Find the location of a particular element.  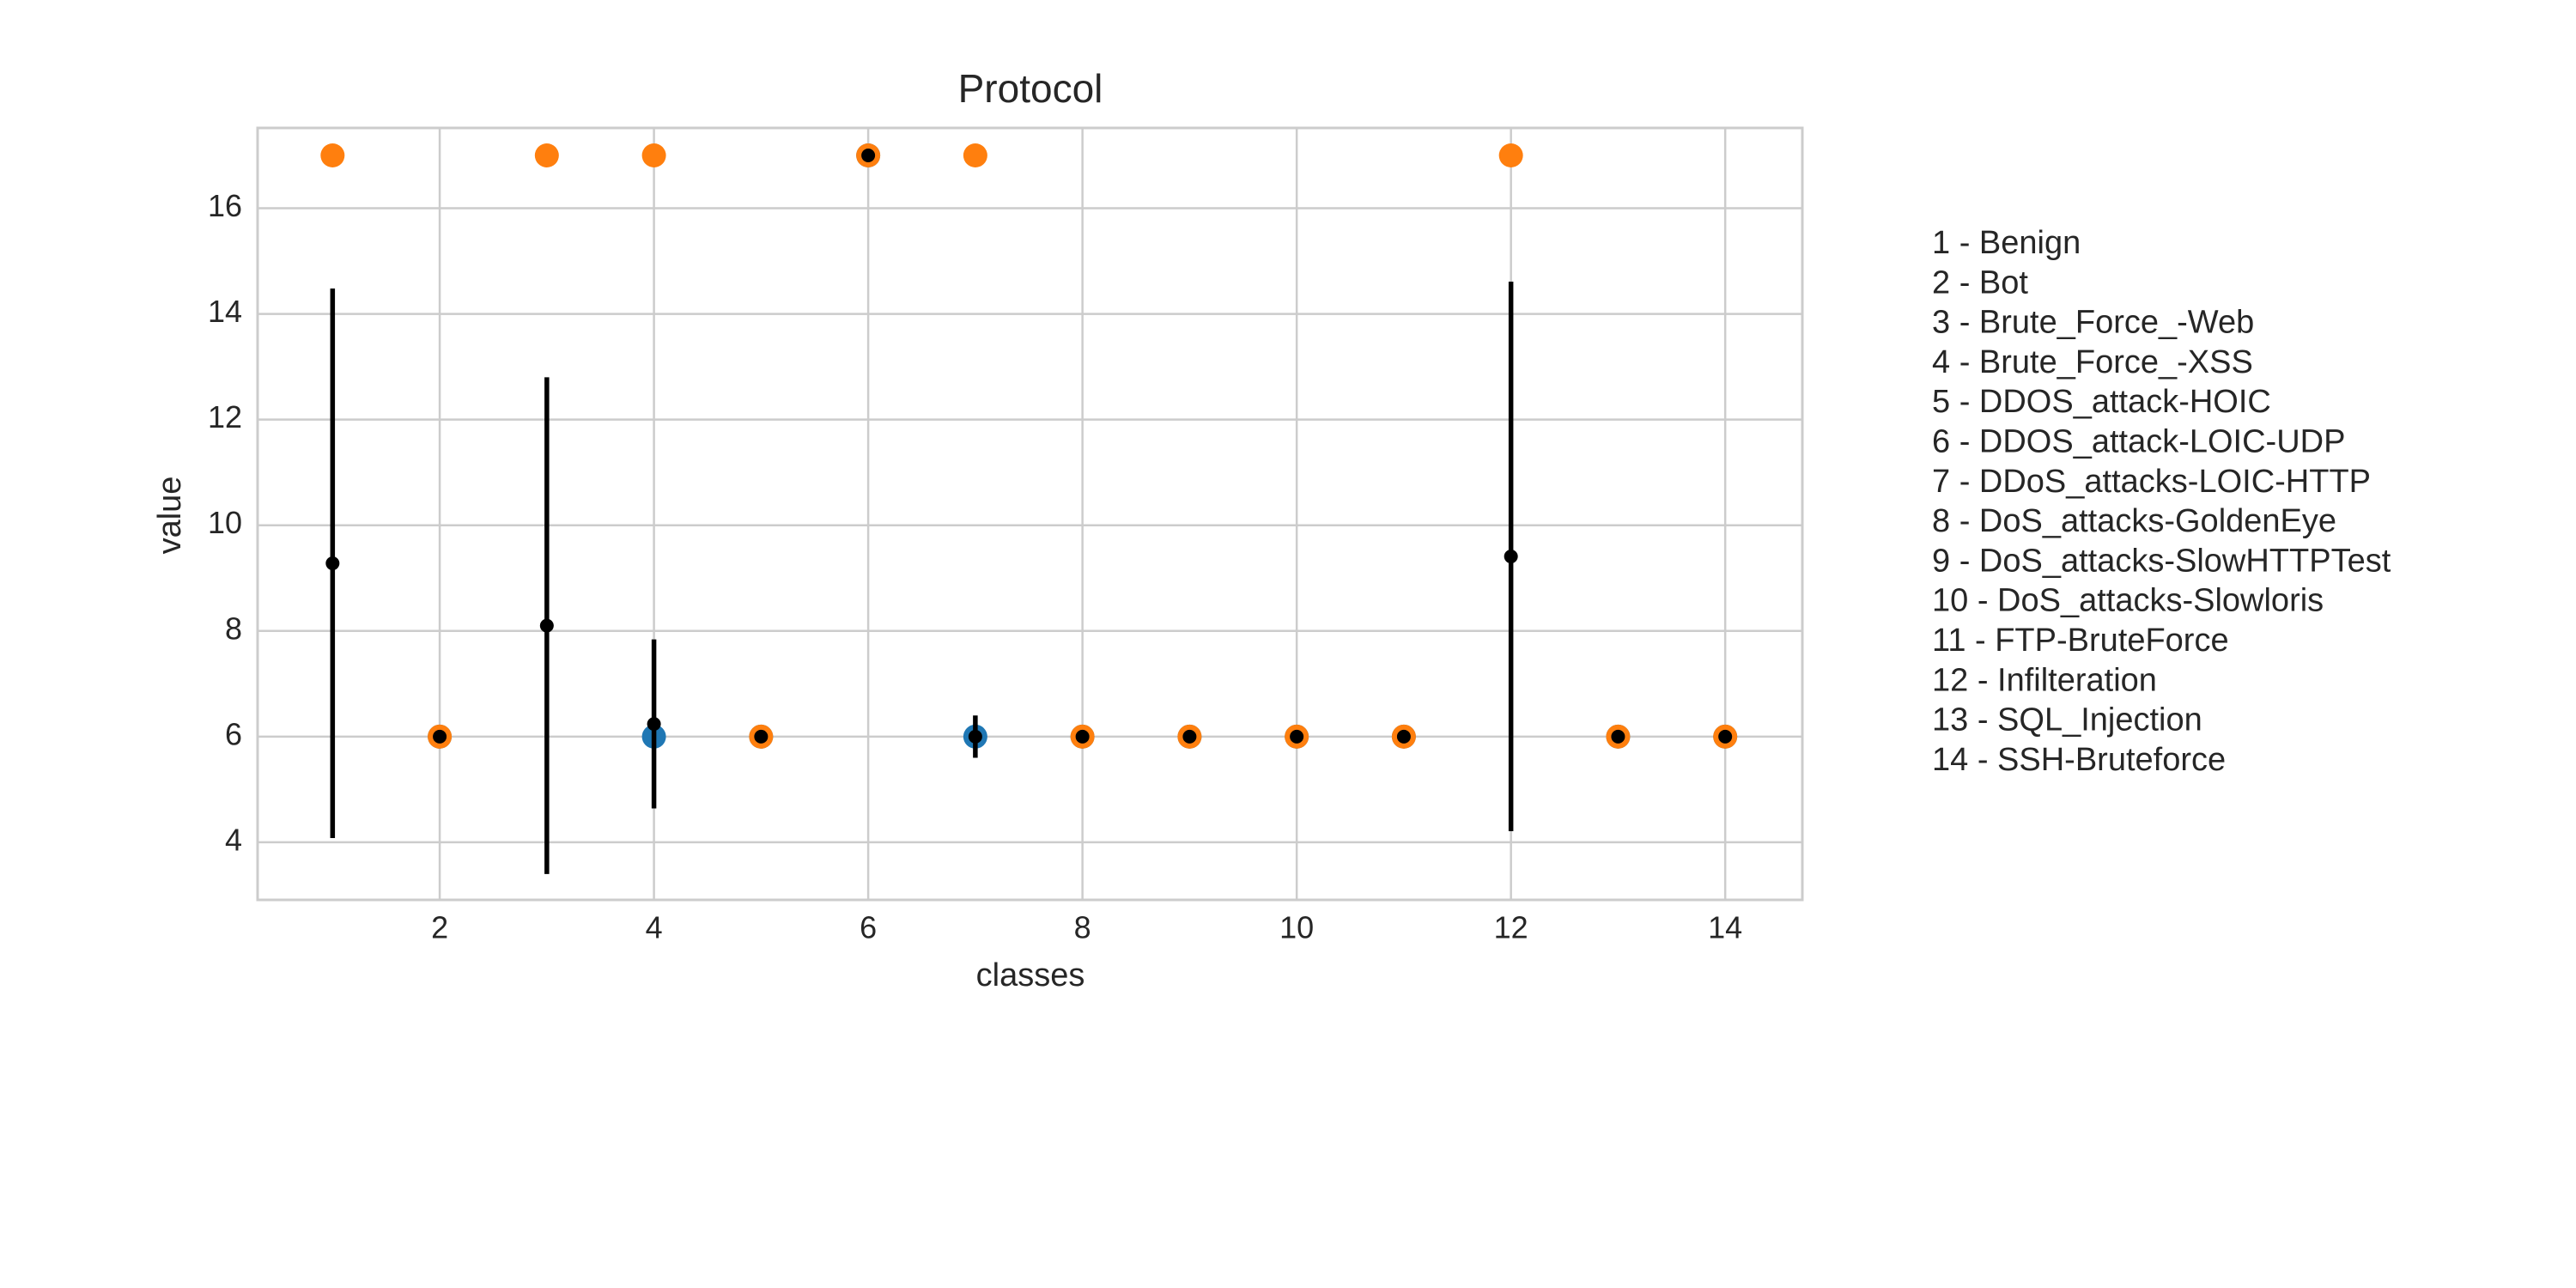

y-tick-label: 4 is located at coordinates (233, 839).